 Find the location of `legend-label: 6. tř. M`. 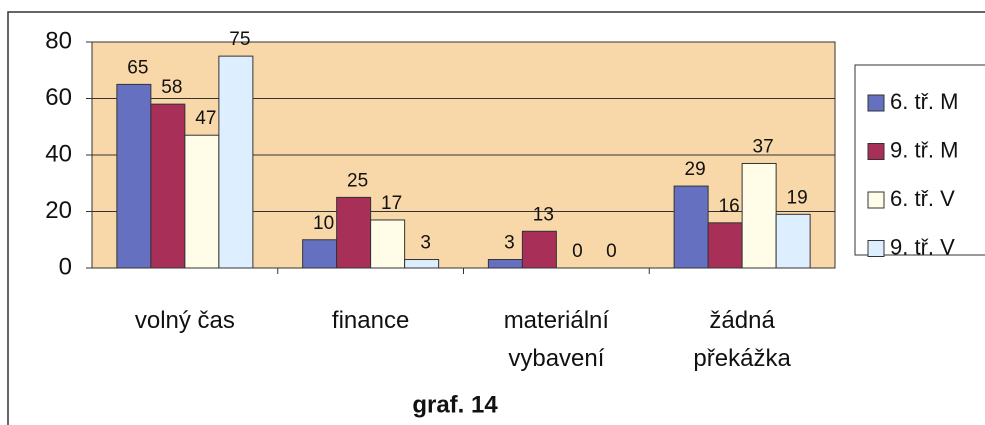

legend-label: 6. tř. M is located at coordinates (924, 101).